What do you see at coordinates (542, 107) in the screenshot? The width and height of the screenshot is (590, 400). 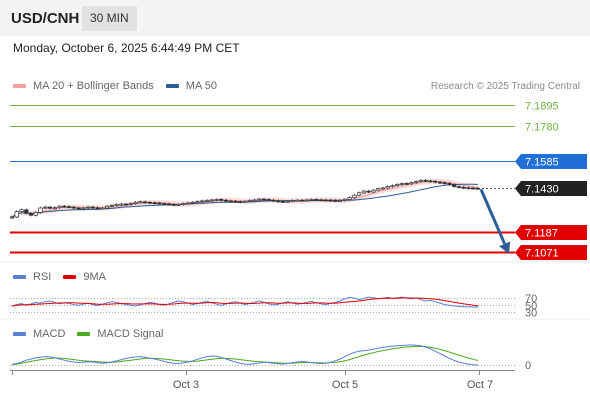 I see `level-label-7.1895: 7.1895` at bounding box center [542, 107].